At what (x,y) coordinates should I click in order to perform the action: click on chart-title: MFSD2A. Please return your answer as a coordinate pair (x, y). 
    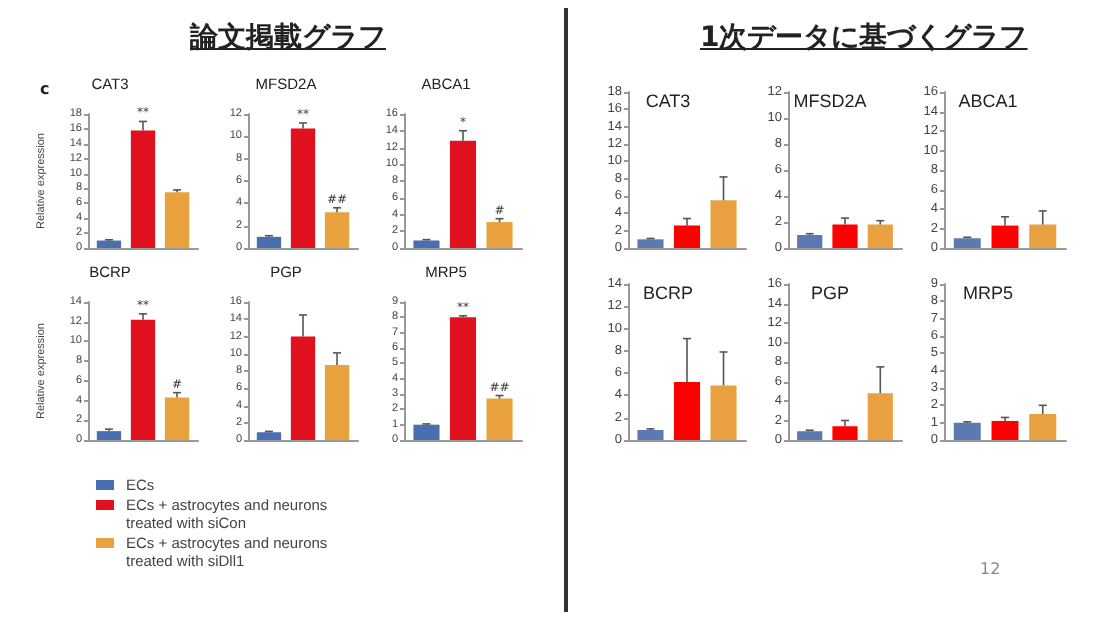
    Looking at the image, I should click on (830, 101).